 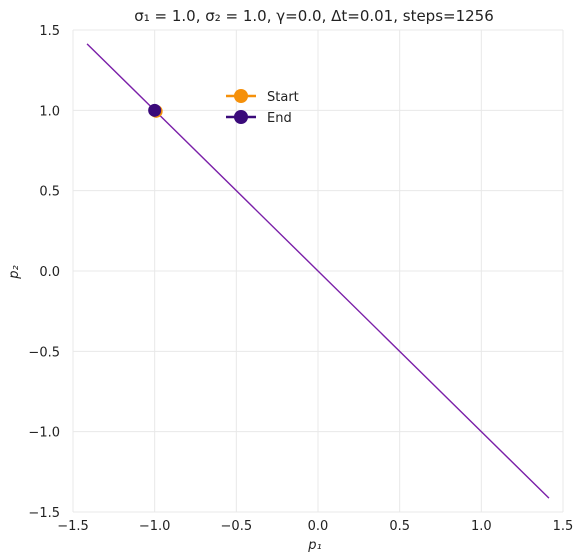 What do you see at coordinates (49, 31) in the screenshot?
I see `y-tick-label: 1.5` at bounding box center [49, 31].